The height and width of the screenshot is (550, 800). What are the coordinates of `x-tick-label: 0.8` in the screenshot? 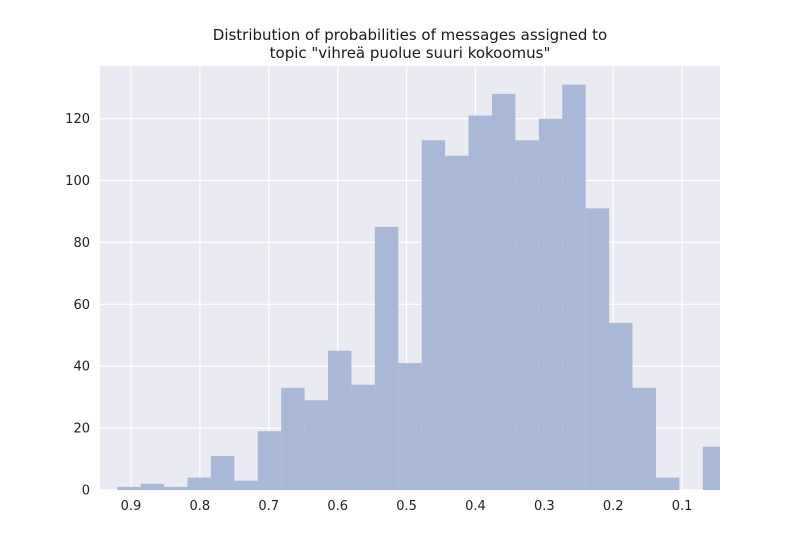 It's located at (200, 506).